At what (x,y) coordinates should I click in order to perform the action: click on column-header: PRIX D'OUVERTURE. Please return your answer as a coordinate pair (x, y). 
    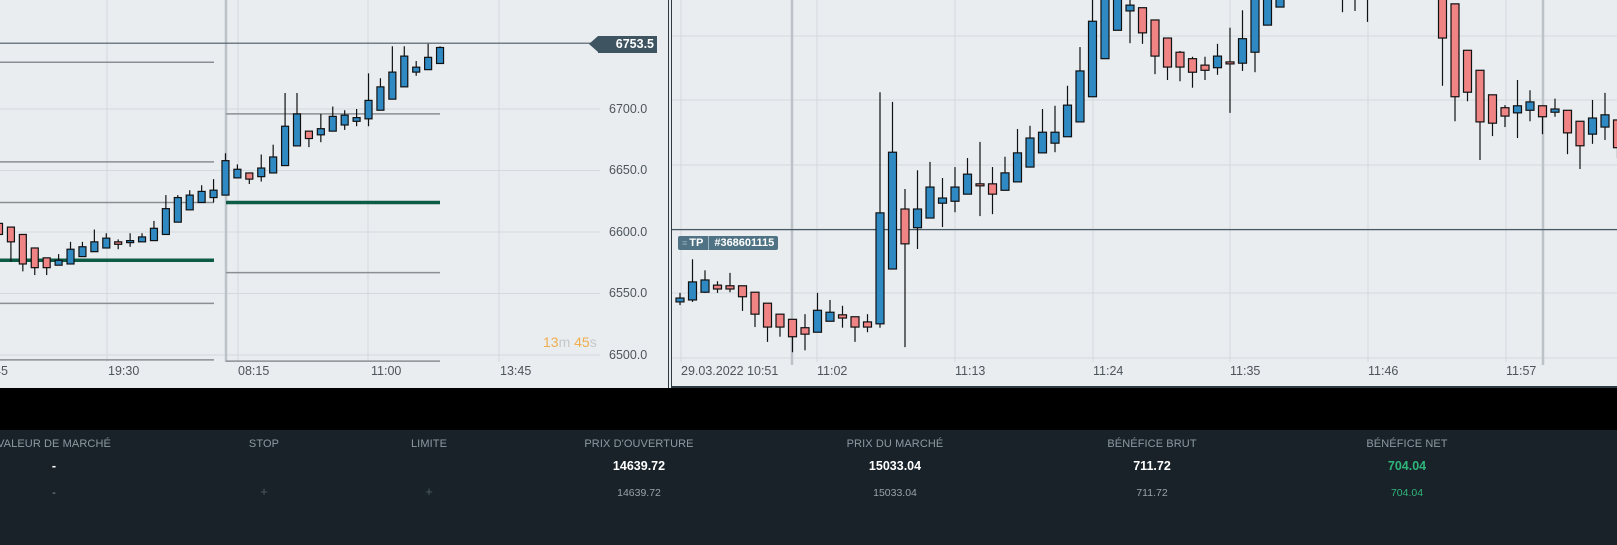
    Looking at the image, I should click on (639, 444).